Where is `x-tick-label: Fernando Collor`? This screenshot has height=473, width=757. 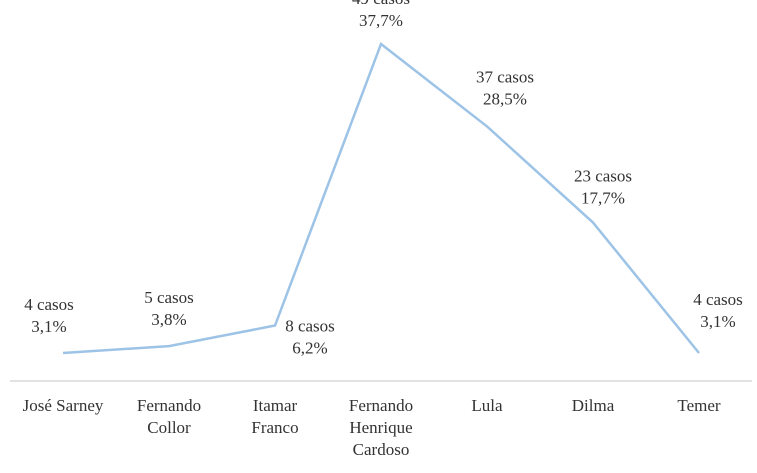 x-tick-label: Fernando Collor is located at coordinates (169, 416).